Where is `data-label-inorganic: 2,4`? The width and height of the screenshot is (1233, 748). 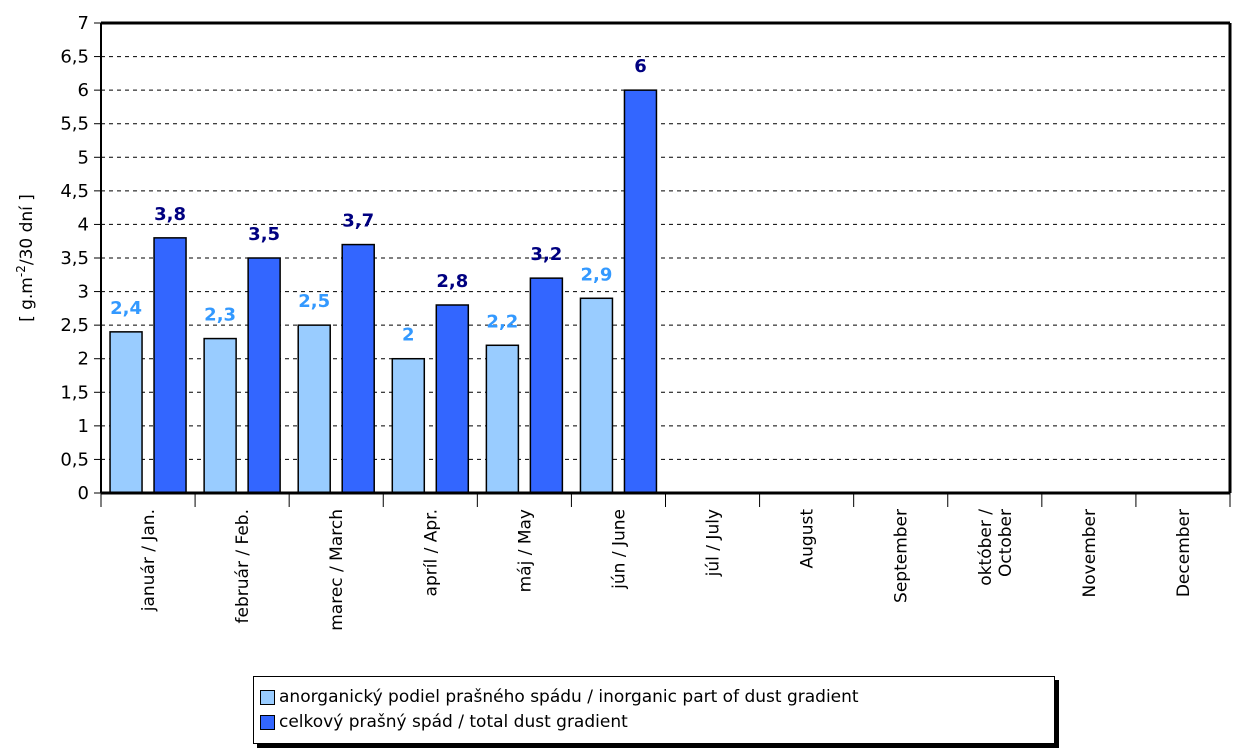
data-label-inorganic: 2,4 is located at coordinates (126, 308).